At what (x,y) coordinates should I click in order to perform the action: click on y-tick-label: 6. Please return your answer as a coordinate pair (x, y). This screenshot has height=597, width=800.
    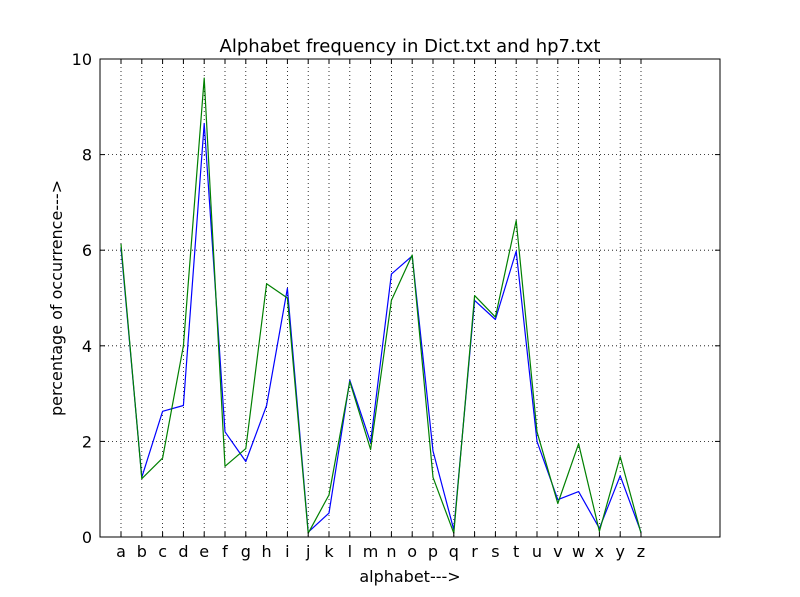
    Looking at the image, I should click on (87, 250).